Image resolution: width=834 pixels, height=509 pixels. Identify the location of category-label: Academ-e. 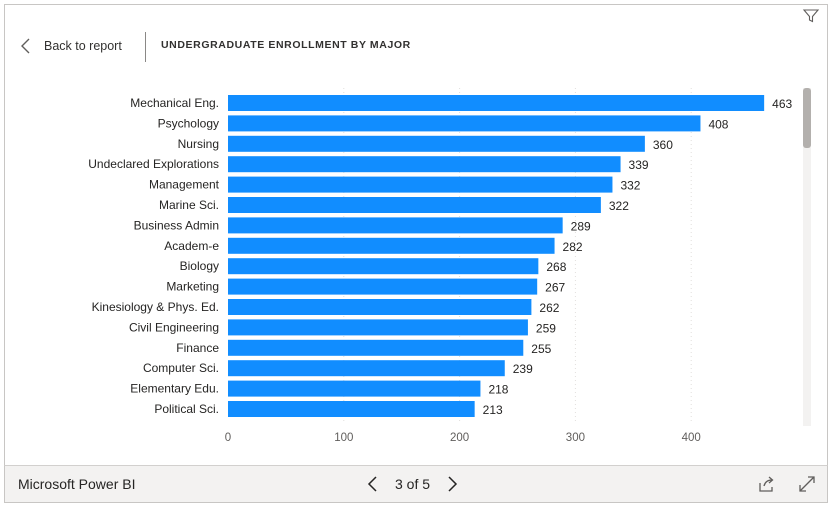
(191, 246).